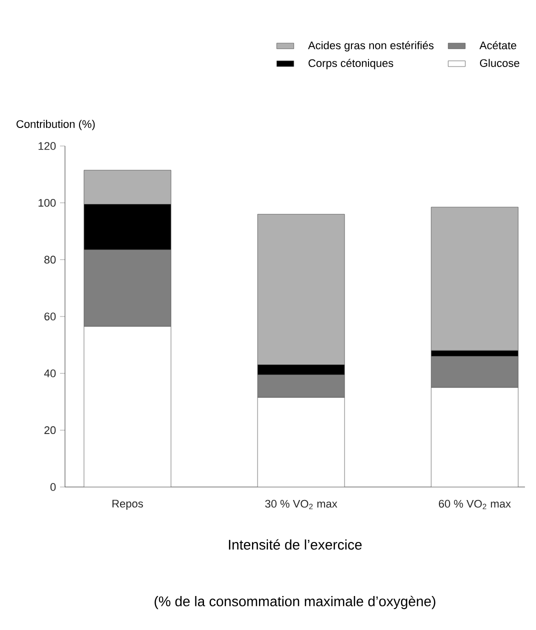  What do you see at coordinates (53, 487) in the screenshot?
I see `y-tick-label: 0` at bounding box center [53, 487].